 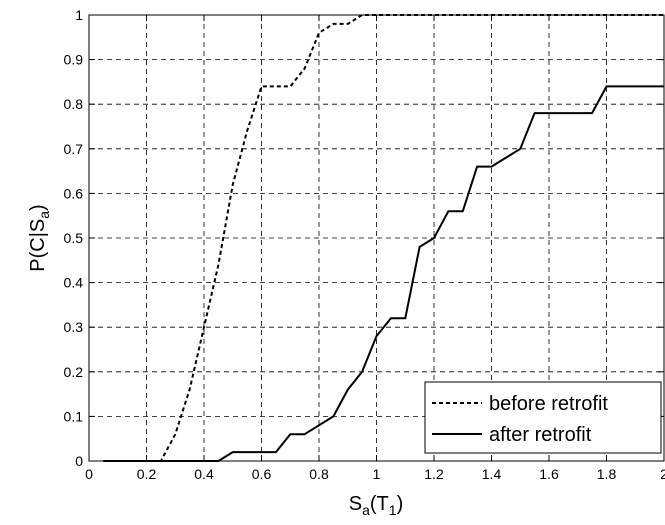 What do you see at coordinates (89, 474) in the screenshot?
I see `x-tick-label: 0` at bounding box center [89, 474].